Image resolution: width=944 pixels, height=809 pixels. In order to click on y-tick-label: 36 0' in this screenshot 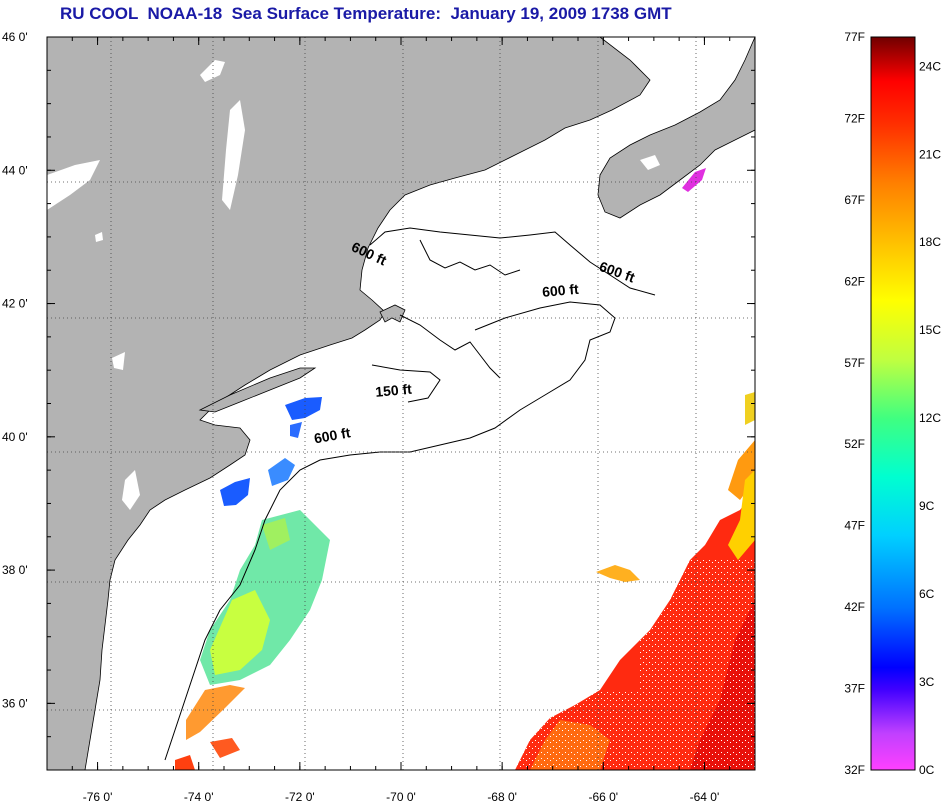, I will do `click(15, 703)`.